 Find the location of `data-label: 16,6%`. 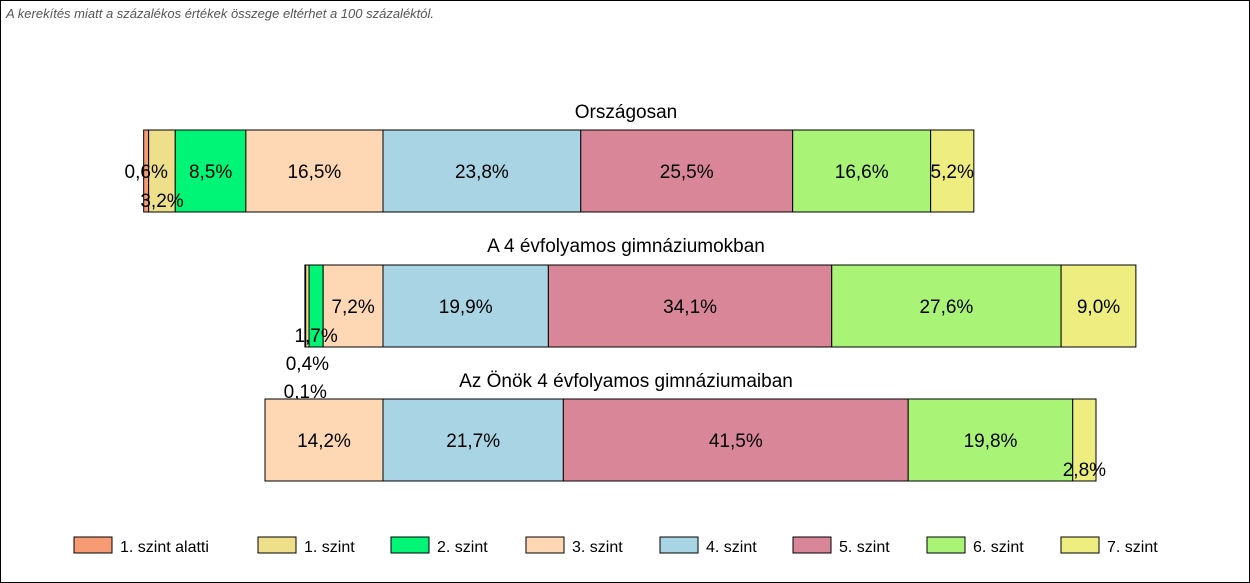

data-label: 16,6% is located at coordinates (862, 172).